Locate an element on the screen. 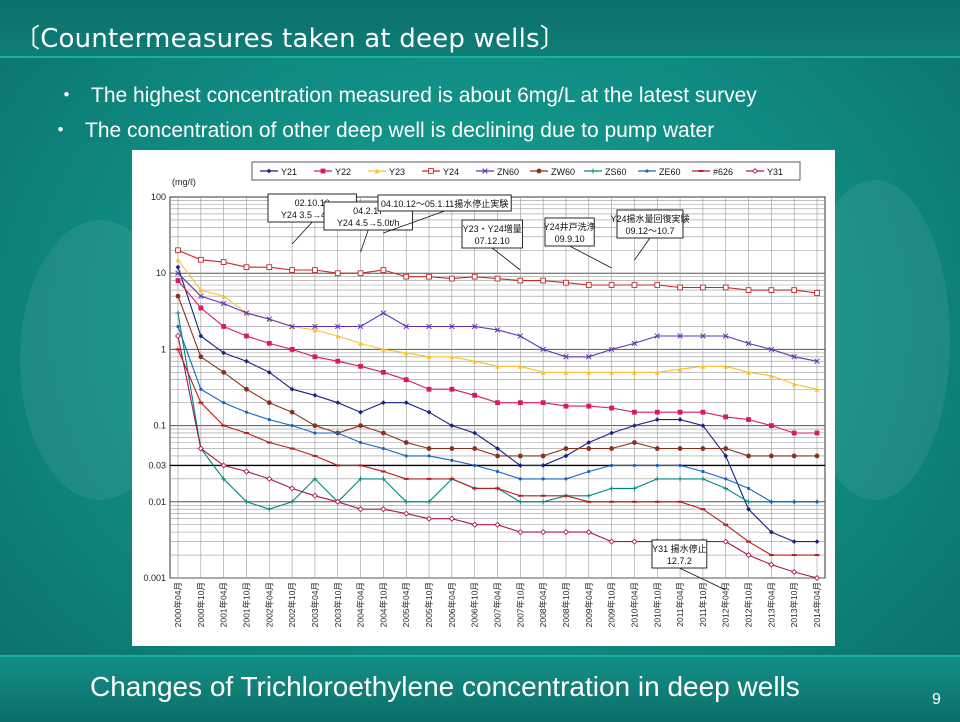 This screenshot has height=722, width=960. x-tick-label: 2008年10月 is located at coordinates (566, 604).